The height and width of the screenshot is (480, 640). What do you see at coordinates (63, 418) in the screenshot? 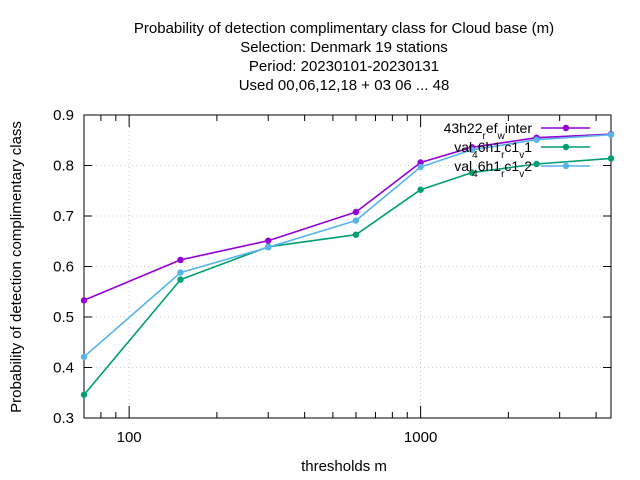
I see `y-tick-label: 0.3` at bounding box center [63, 418].